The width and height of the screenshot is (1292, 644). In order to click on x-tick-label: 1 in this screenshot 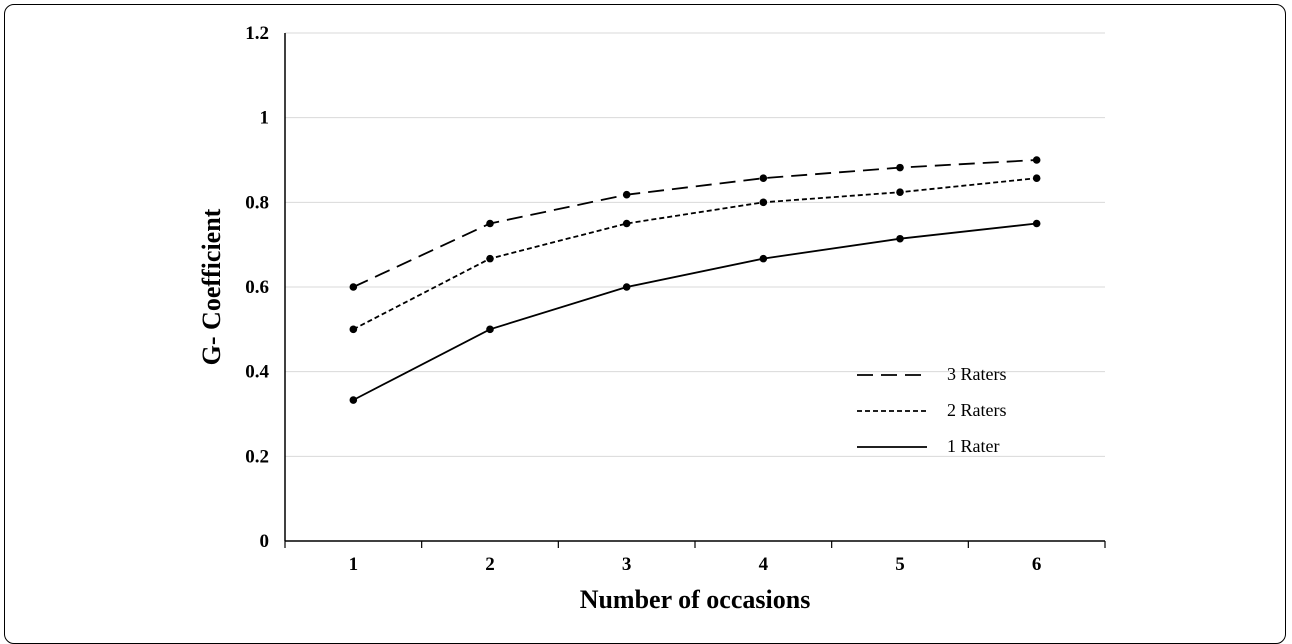, I will do `click(354, 564)`.